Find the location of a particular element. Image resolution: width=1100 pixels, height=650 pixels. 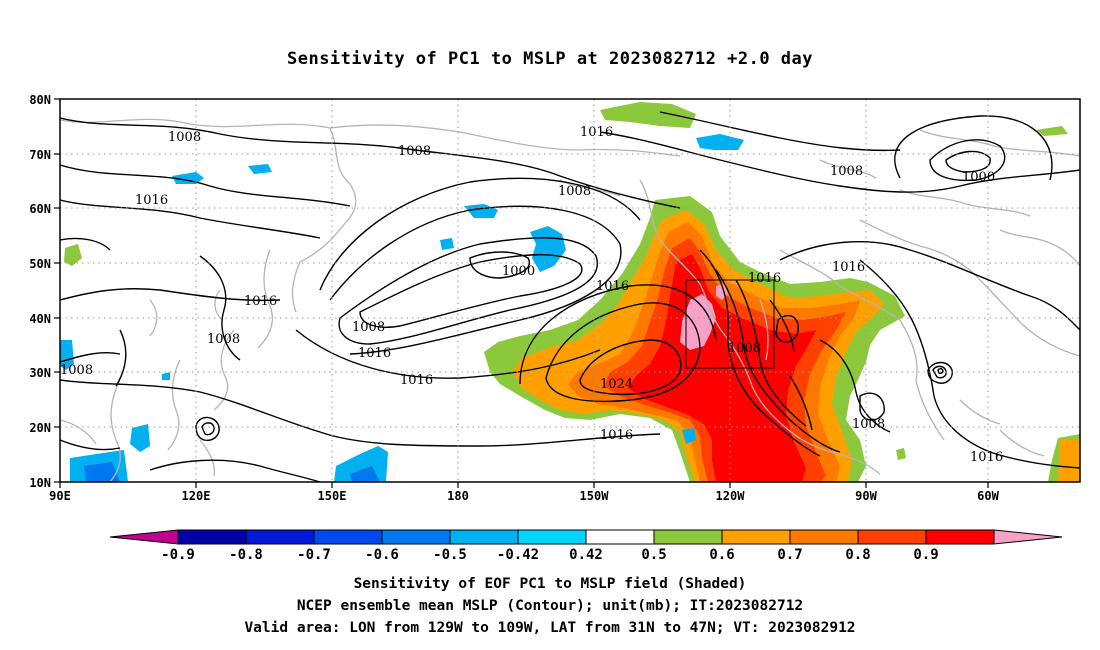

longitude-axis: 90E 120E 150E 180 150W 120W 90W 60W is located at coordinates (524, 492).